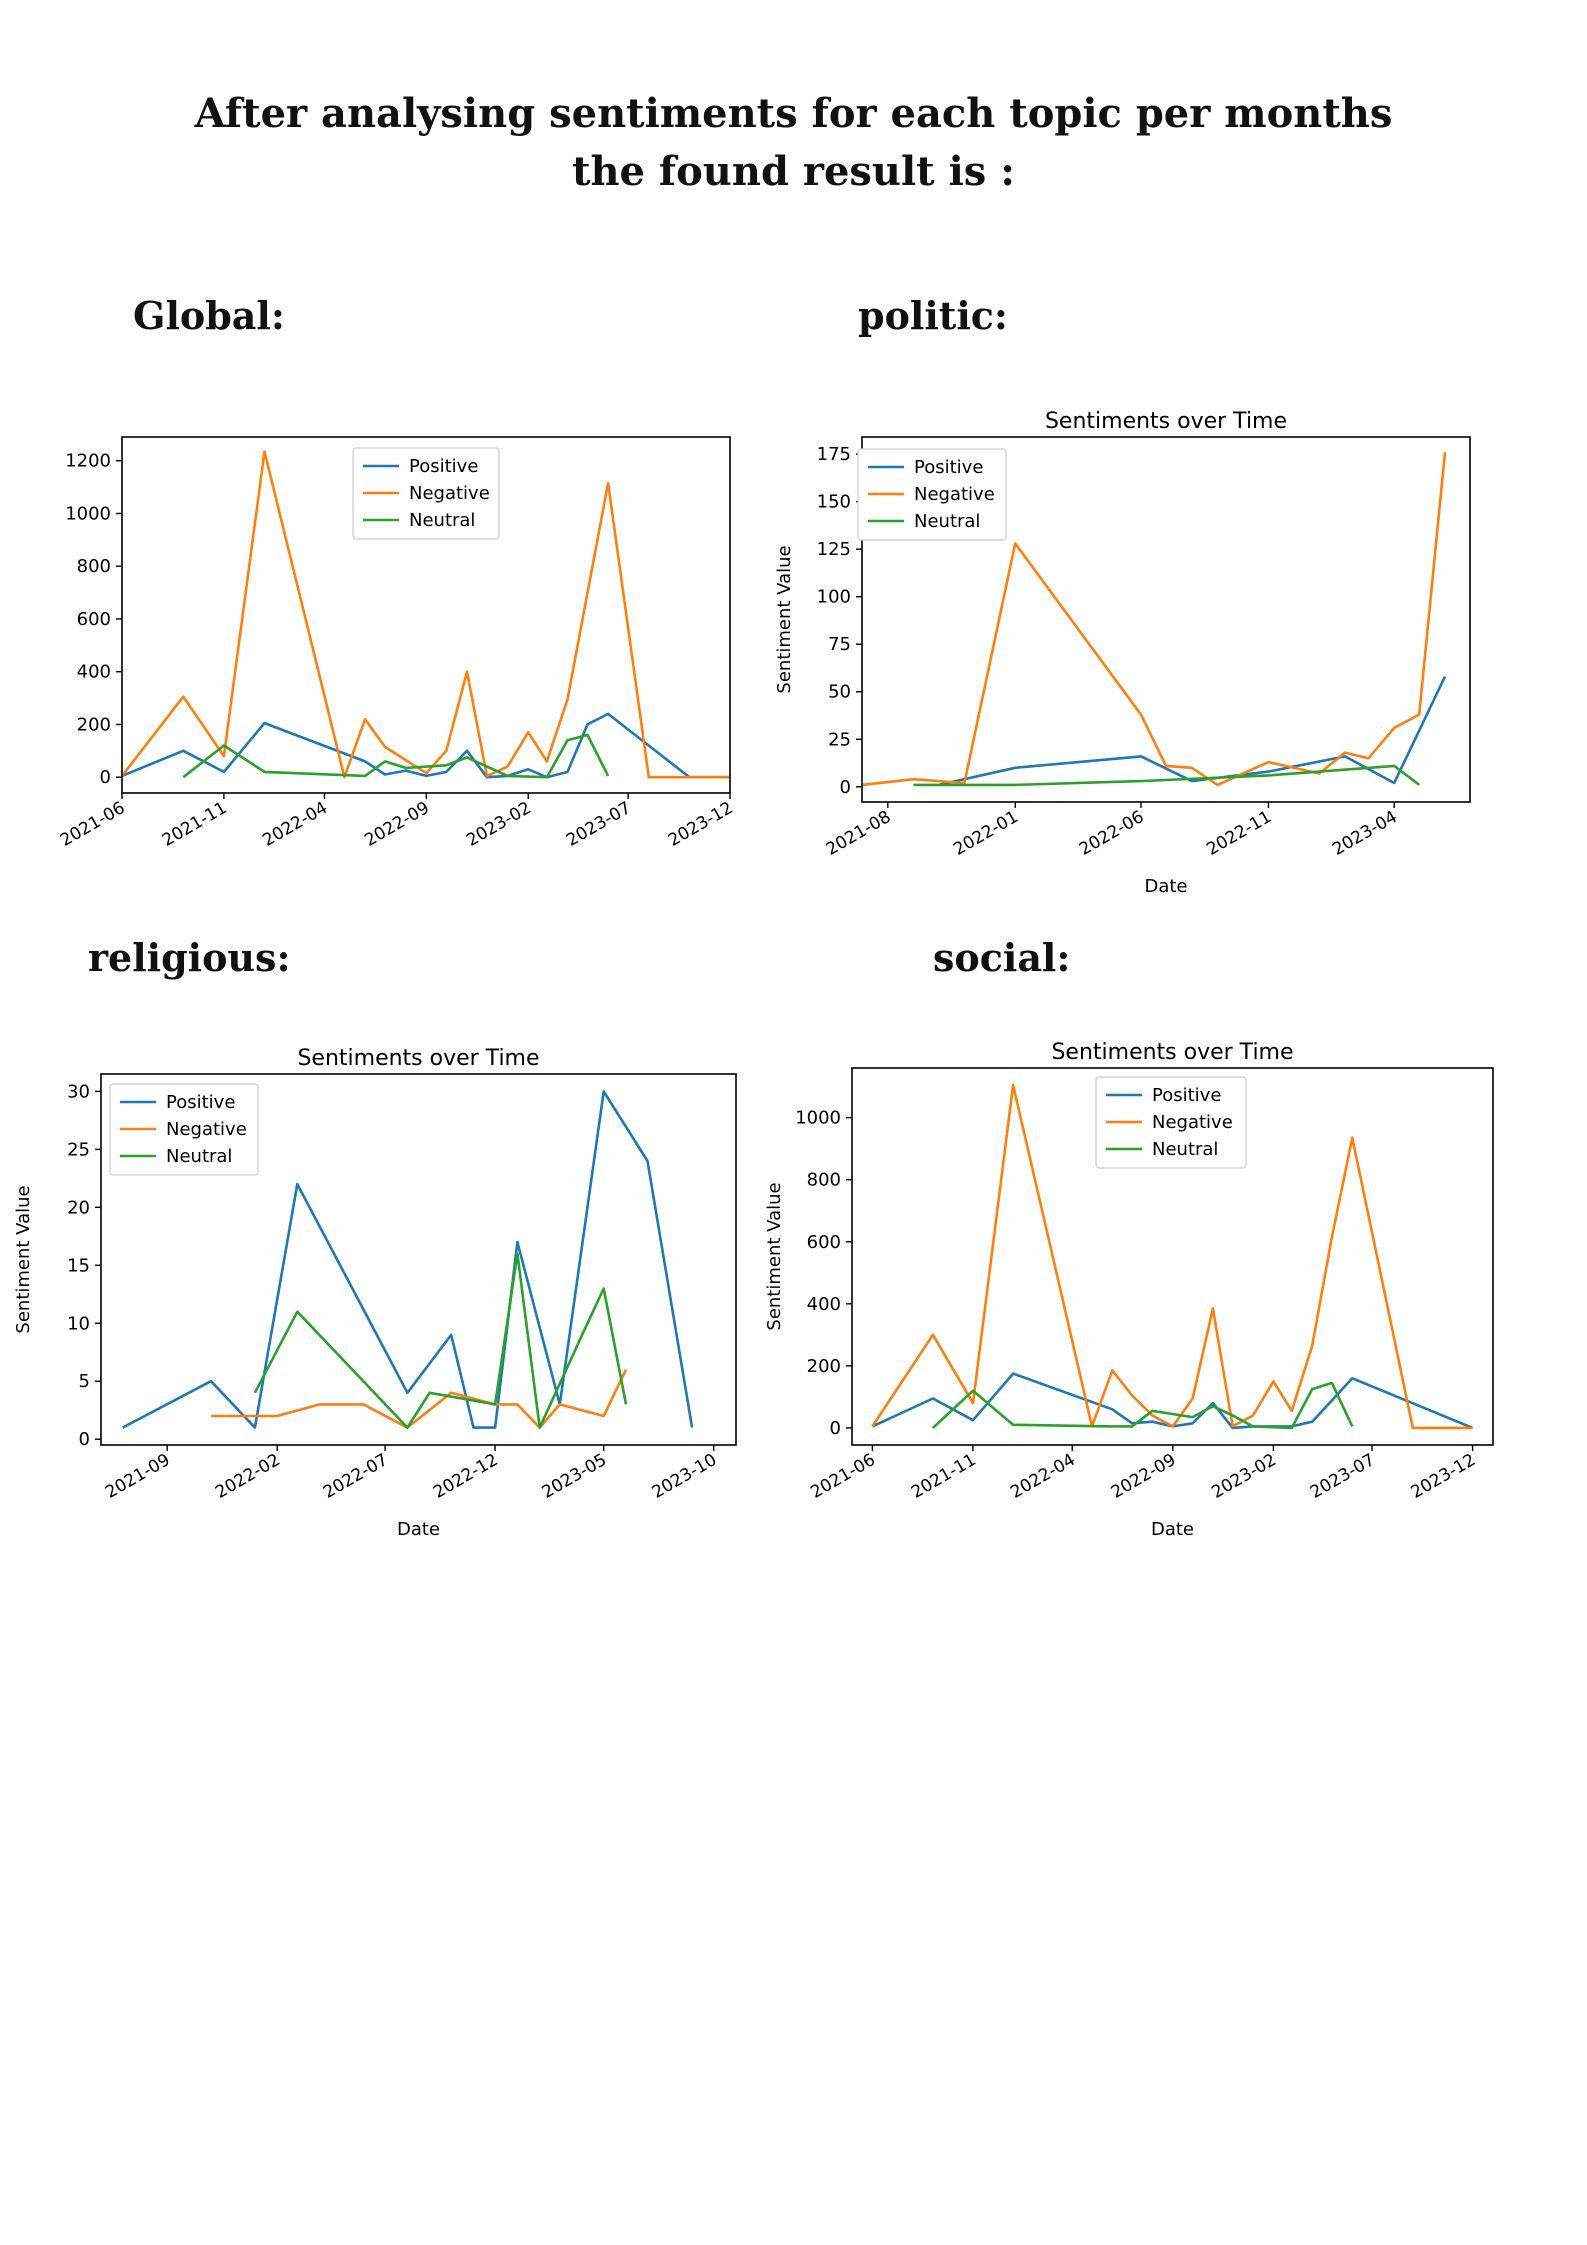  Describe the element at coordinates (834, 454) in the screenshot. I see `y-tick-label: 175` at that location.